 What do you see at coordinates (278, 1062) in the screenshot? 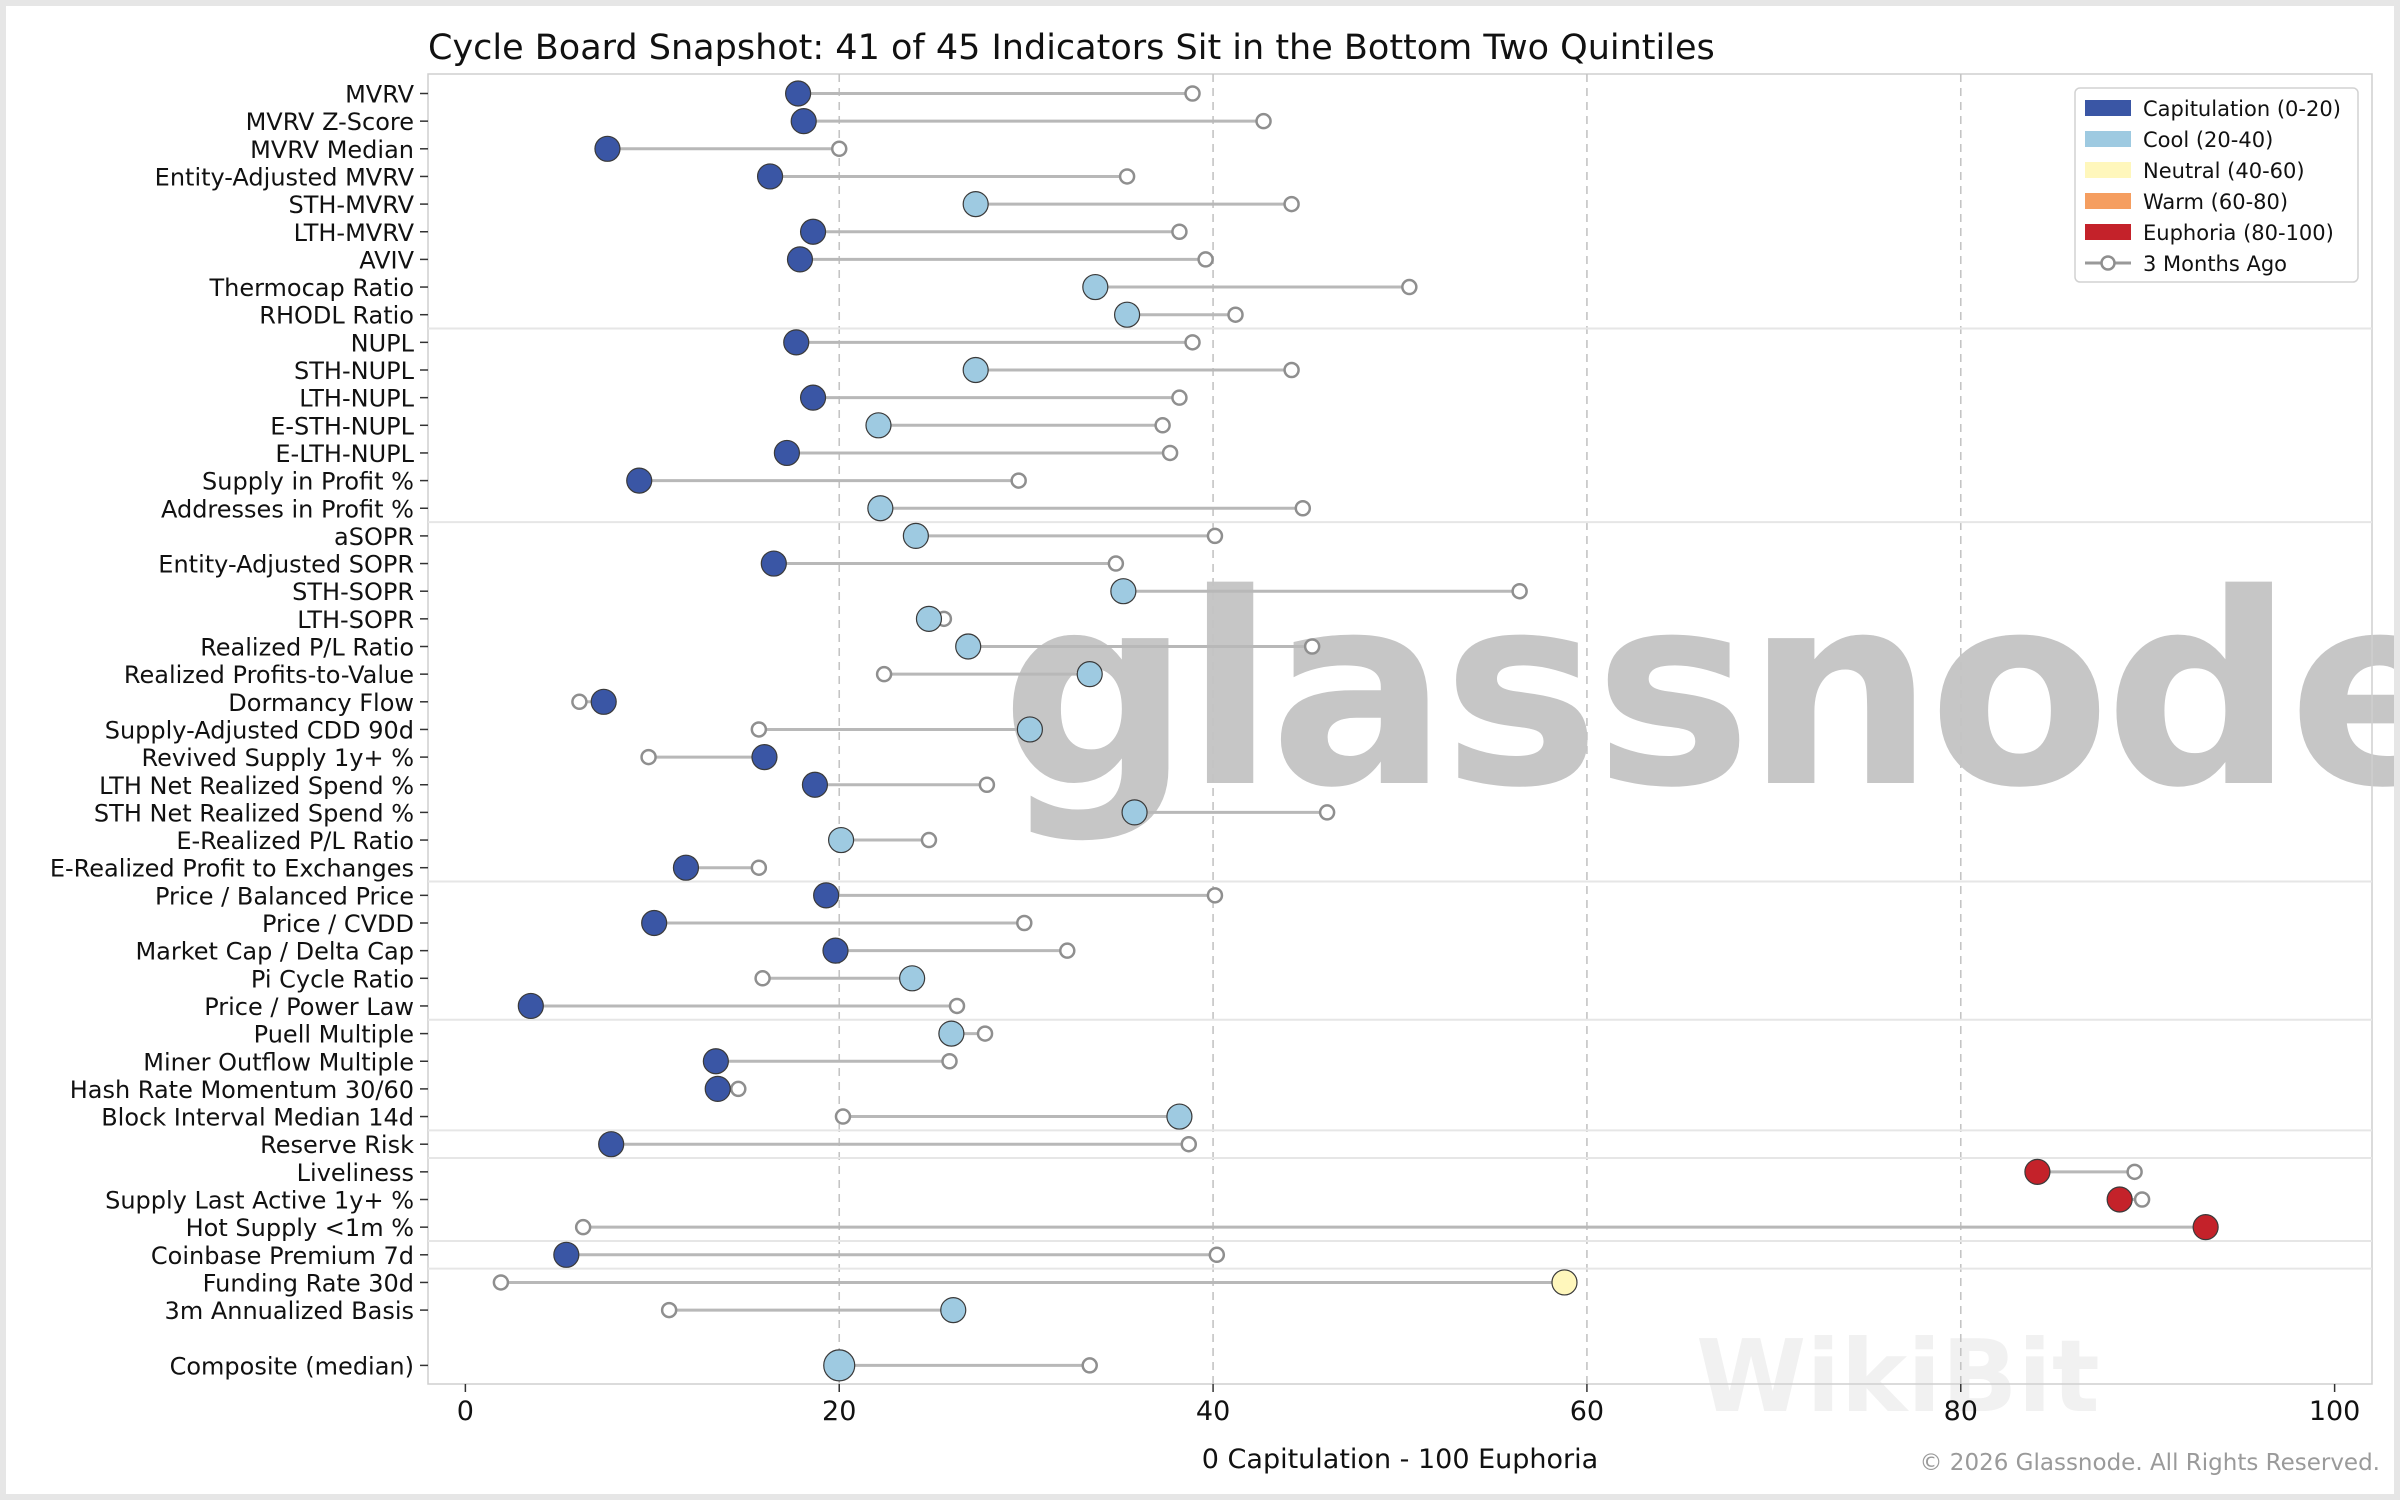
I see `y-tick-label: Miner Outflow Multiple` at bounding box center [278, 1062].